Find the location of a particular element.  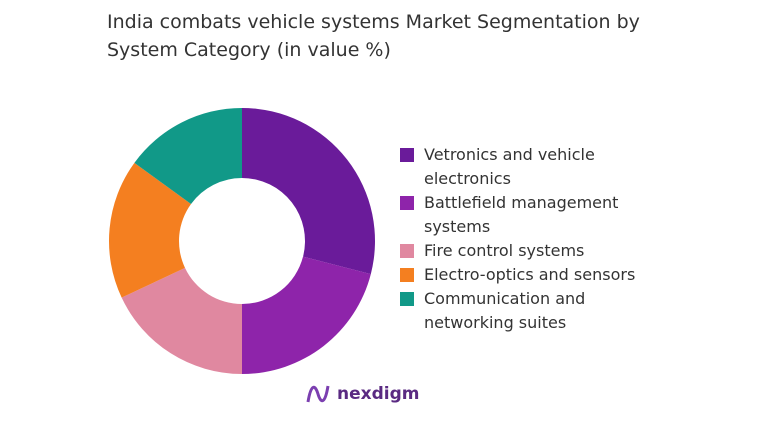

legend-label: Battlefield management systems is located at coordinates (521, 214).